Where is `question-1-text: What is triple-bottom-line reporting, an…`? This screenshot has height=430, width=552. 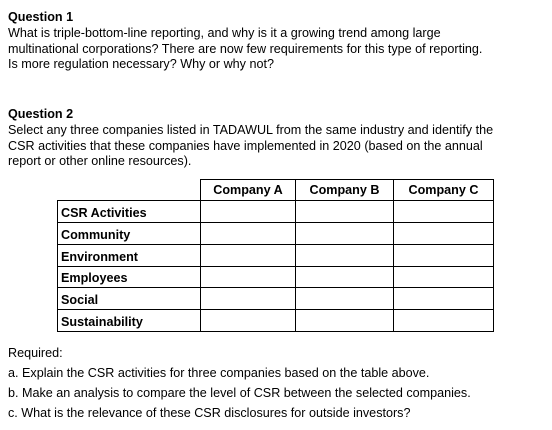
question-1-text: What is triple-bottom-line reporting, an… is located at coordinates (278, 49).